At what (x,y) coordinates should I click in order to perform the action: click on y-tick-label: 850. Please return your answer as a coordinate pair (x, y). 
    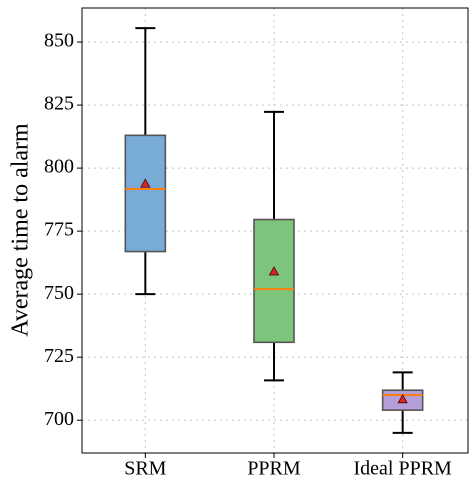
    Looking at the image, I should click on (59, 41).